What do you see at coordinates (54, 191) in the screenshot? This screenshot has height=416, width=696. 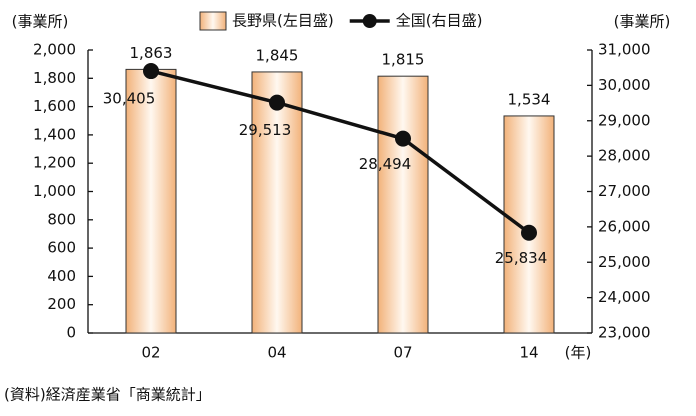 I see `y-tick-label: 1,000` at bounding box center [54, 191].